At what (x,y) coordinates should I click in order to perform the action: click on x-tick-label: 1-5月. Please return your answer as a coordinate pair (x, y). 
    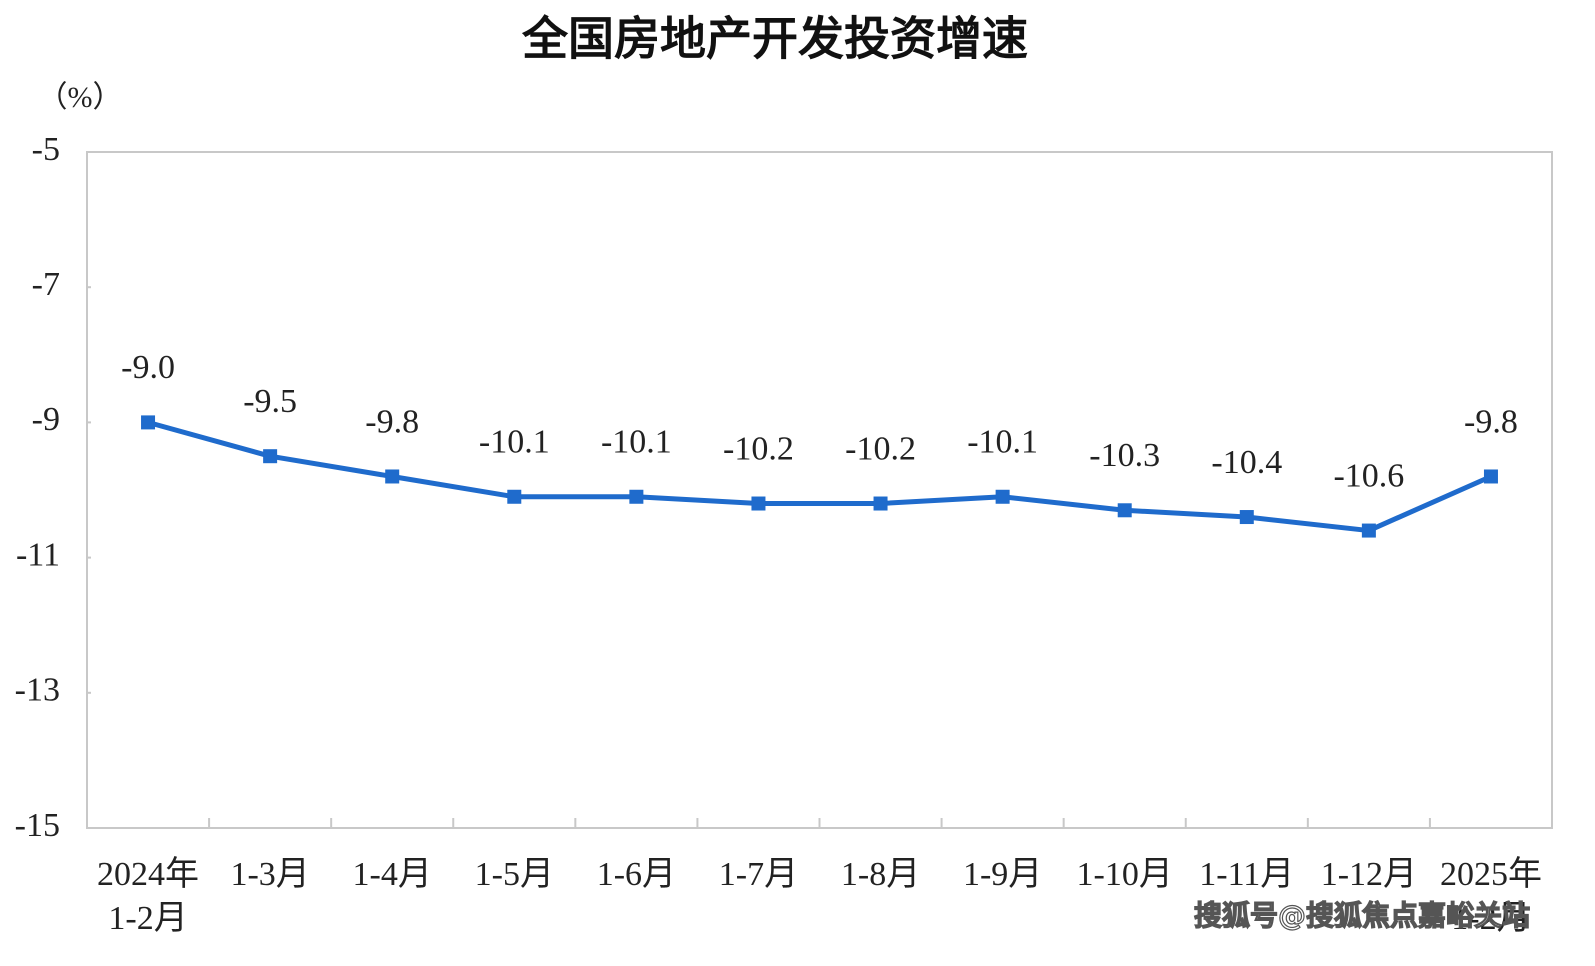
    Looking at the image, I should click on (514, 874).